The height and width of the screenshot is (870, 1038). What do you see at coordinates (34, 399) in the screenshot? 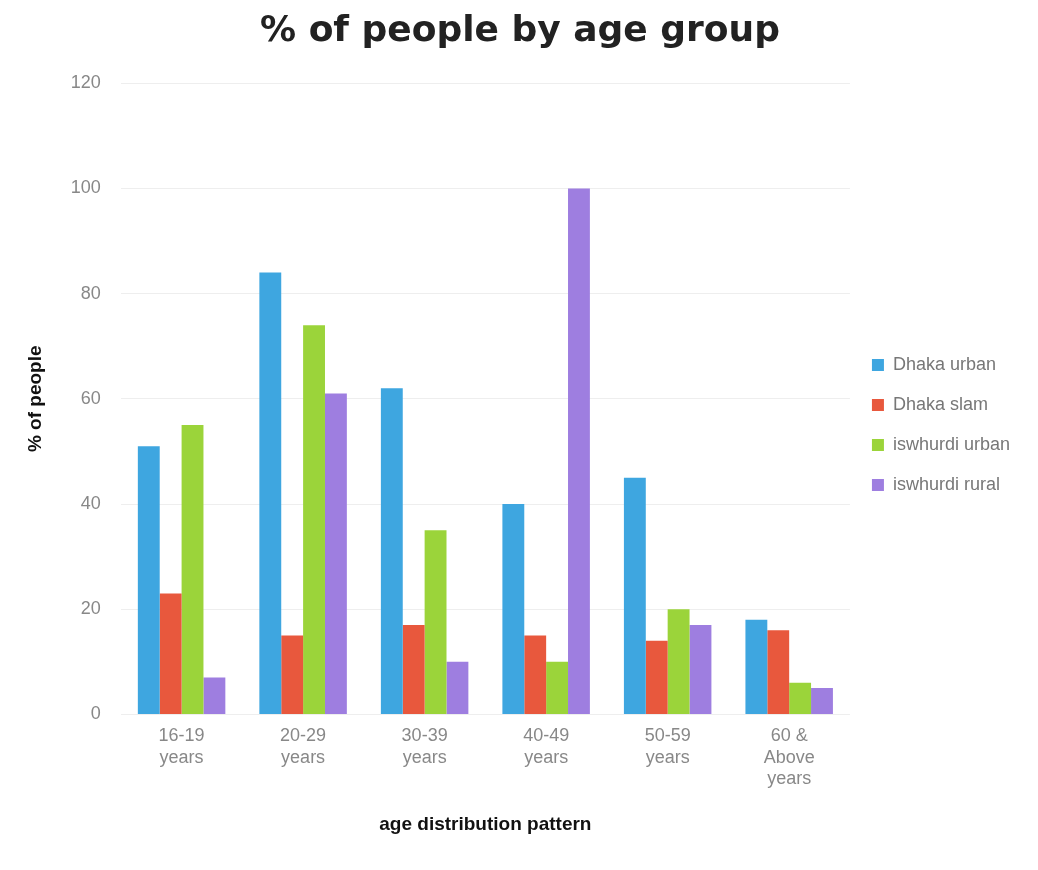
I see `y-axis-title: % of people` at bounding box center [34, 399].